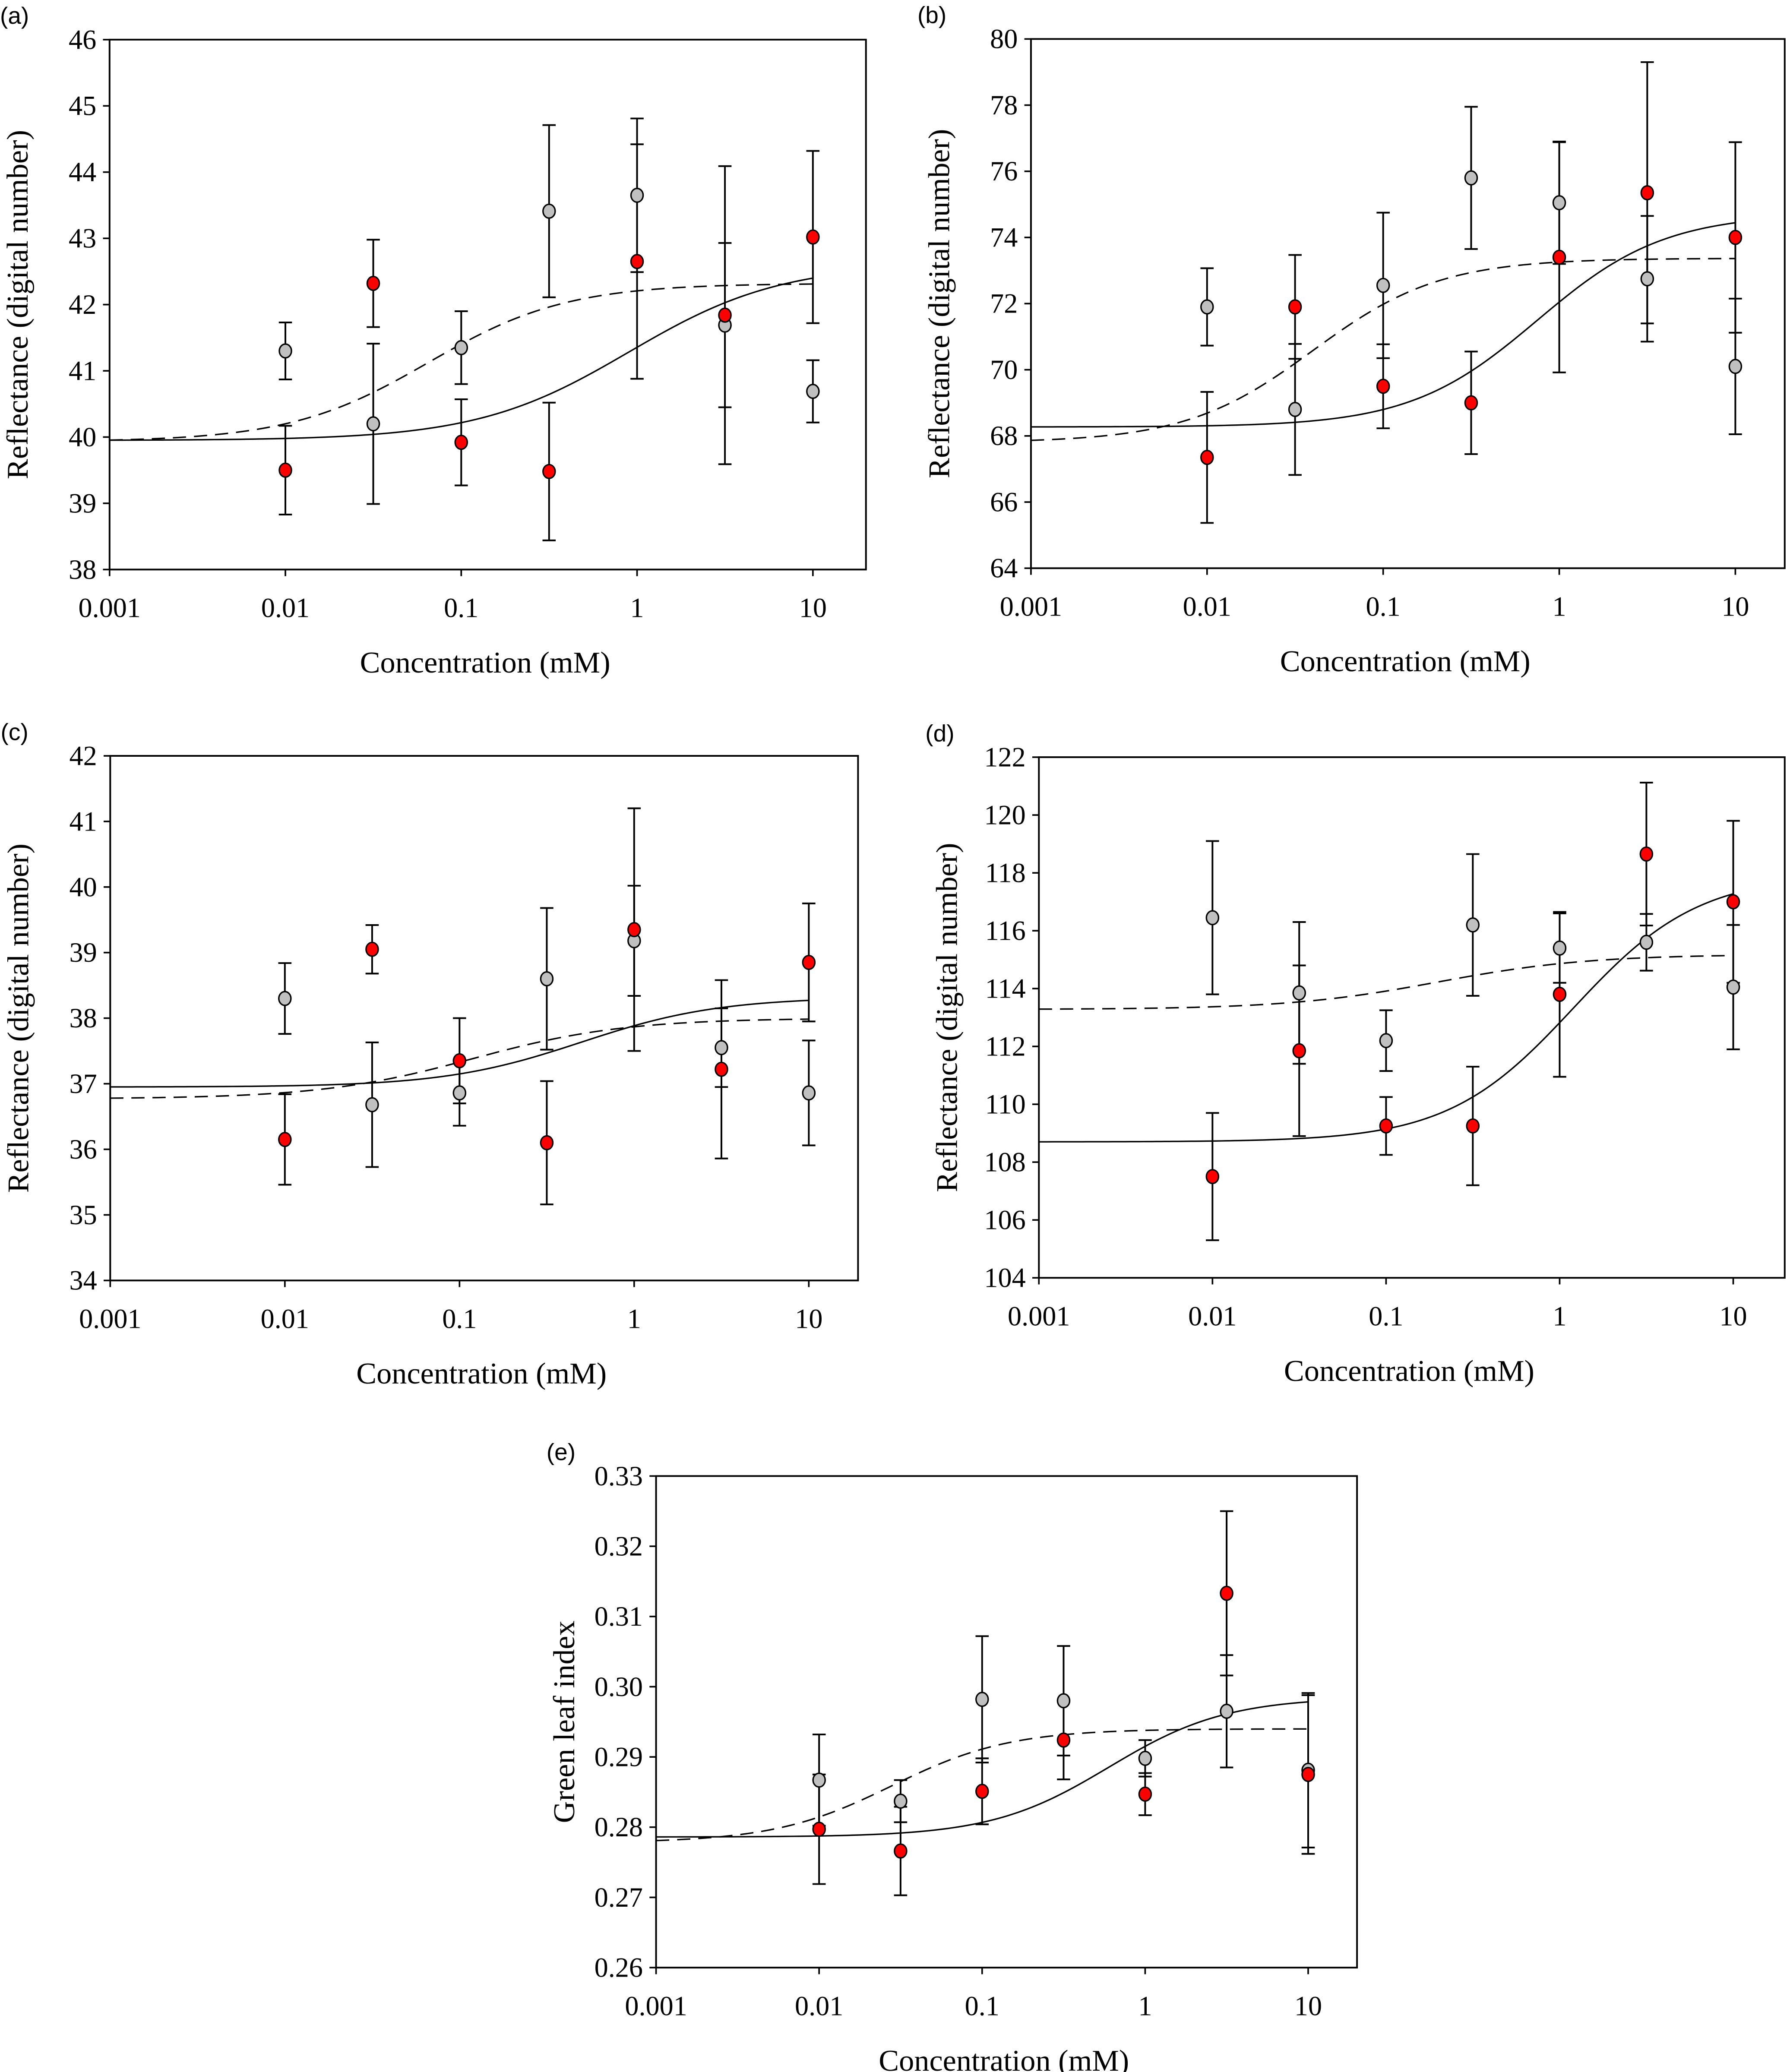  I want to click on y-tick-label: 122, so click(1004, 757).